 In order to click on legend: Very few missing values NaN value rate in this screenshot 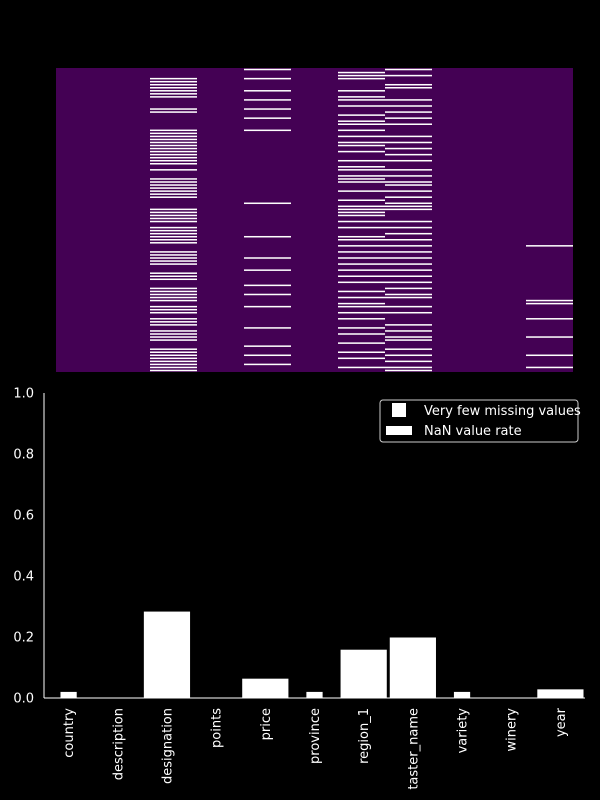, I will do `click(480, 421)`.